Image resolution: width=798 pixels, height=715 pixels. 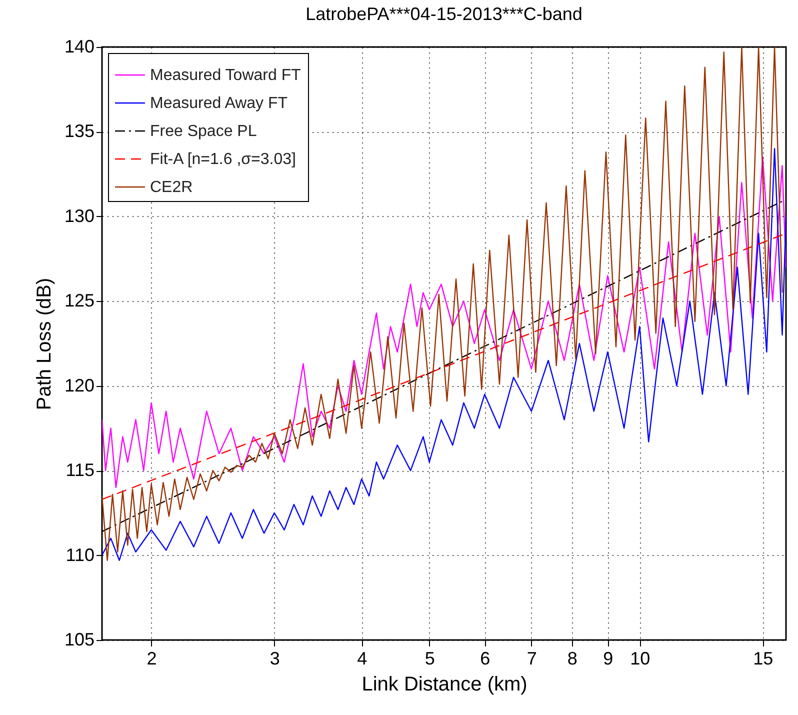 What do you see at coordinates (44, 344) in the screenshot?
I see `y-axis-title: Path Loss (dB)` at bounding box center [44, 344].